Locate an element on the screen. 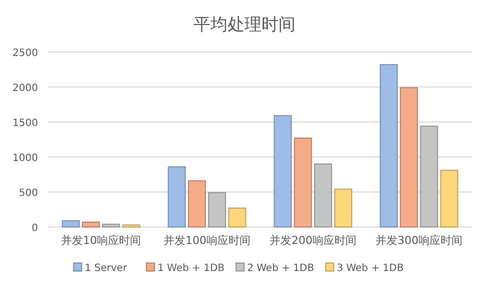 The image size is (489, 292). y-tick-label: 2500 is located at coordinates (25, 53).